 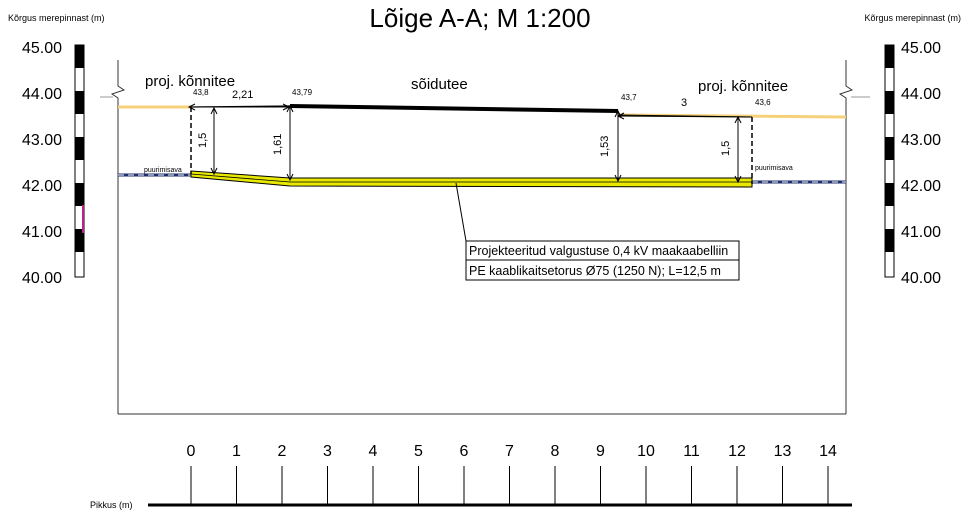 I want to click on elev-tick-44: 44.00, so click(x=42, y=94).